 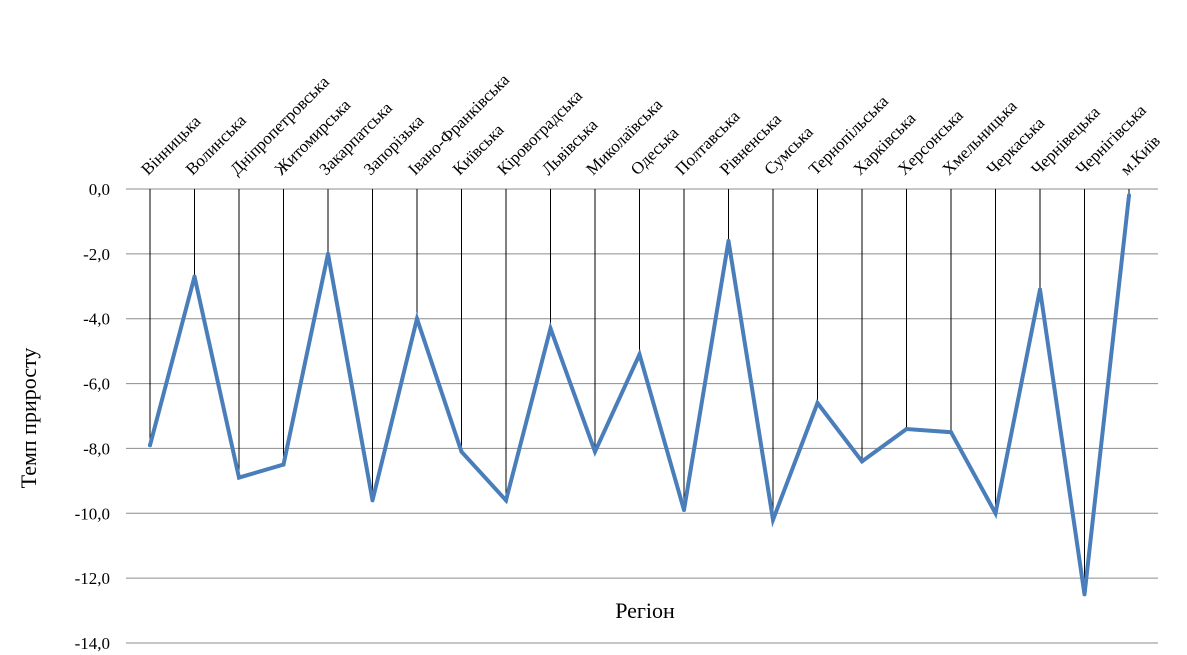 I want to click on y-tick-label: -12,0, so click(x=92, y=578).